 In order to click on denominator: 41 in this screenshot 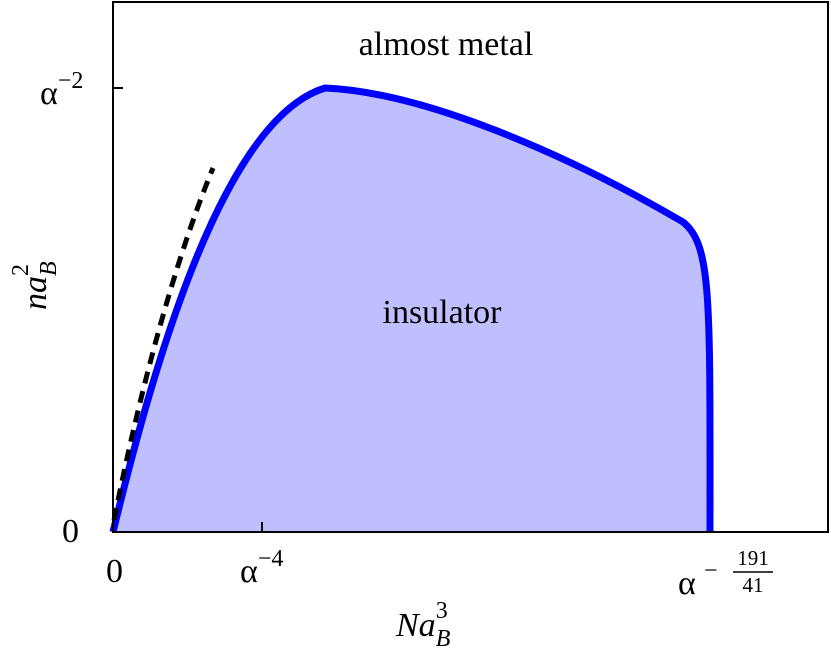, I will do `click(753, 585)`.